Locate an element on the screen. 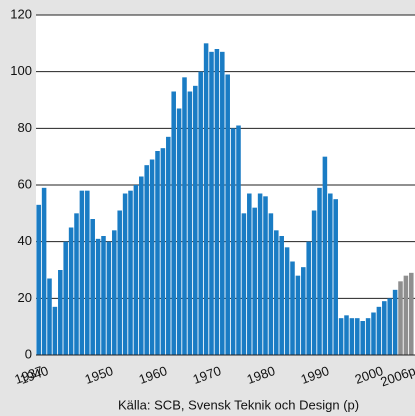  y-tick-label: 40 is located at coordinates (25, 240).